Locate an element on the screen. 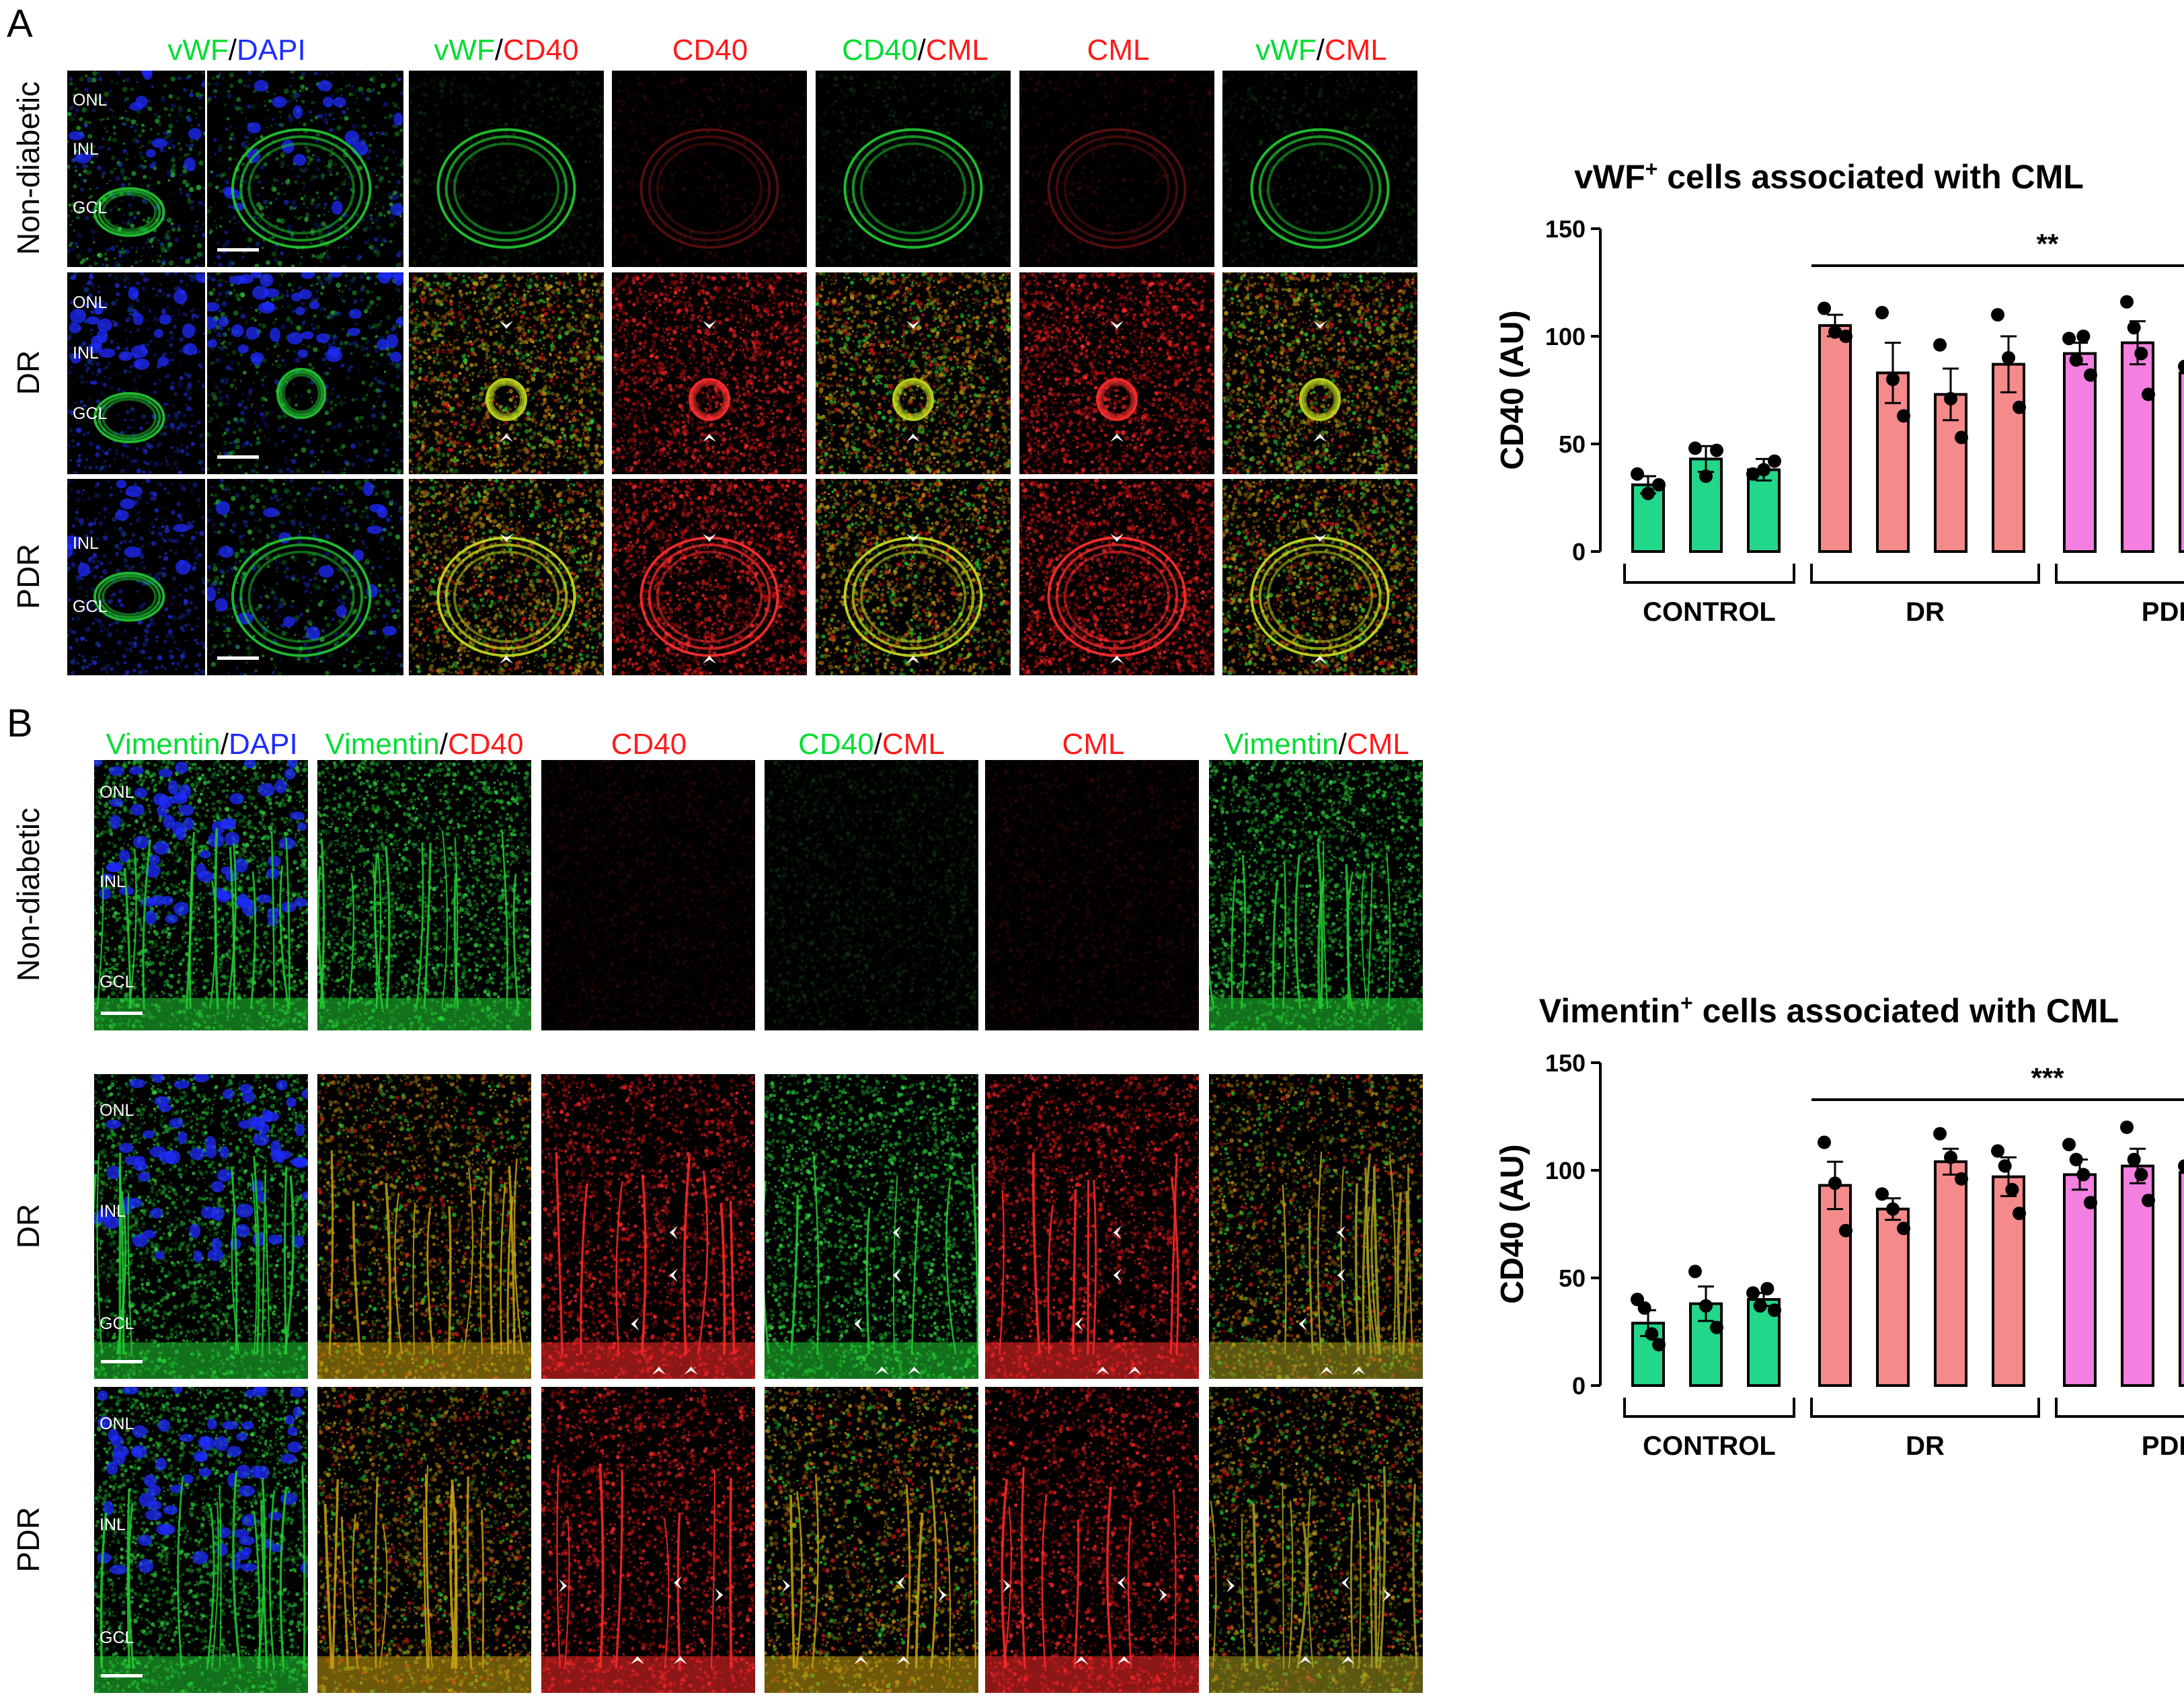 This screenshot has width=2184, height=1703. micrograph-b-r2-c5 is located at coordinates (1092, 1227).